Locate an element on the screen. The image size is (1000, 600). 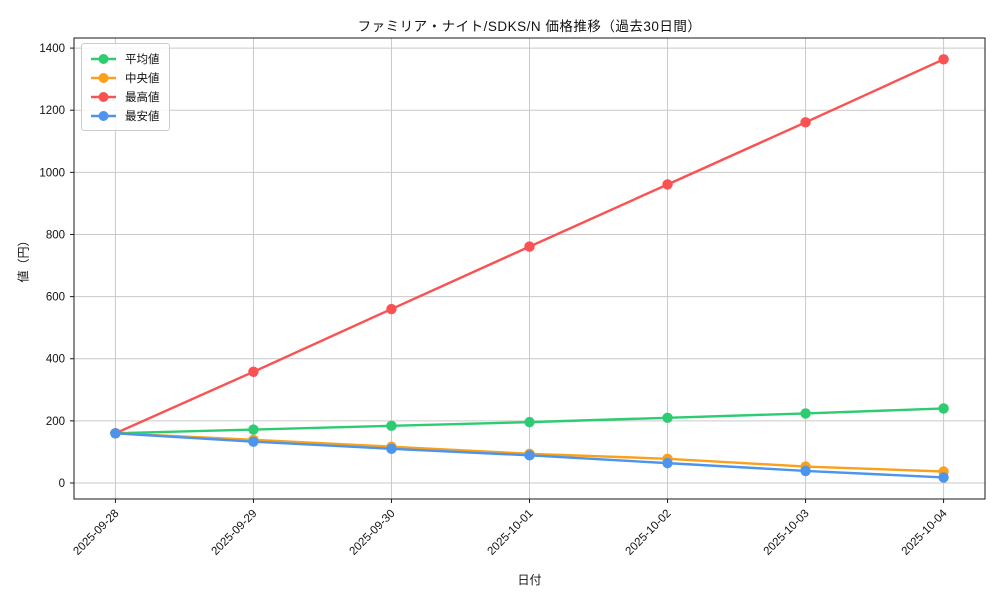
legend-label-median: 中央値 is located at coordinates (142, 78).